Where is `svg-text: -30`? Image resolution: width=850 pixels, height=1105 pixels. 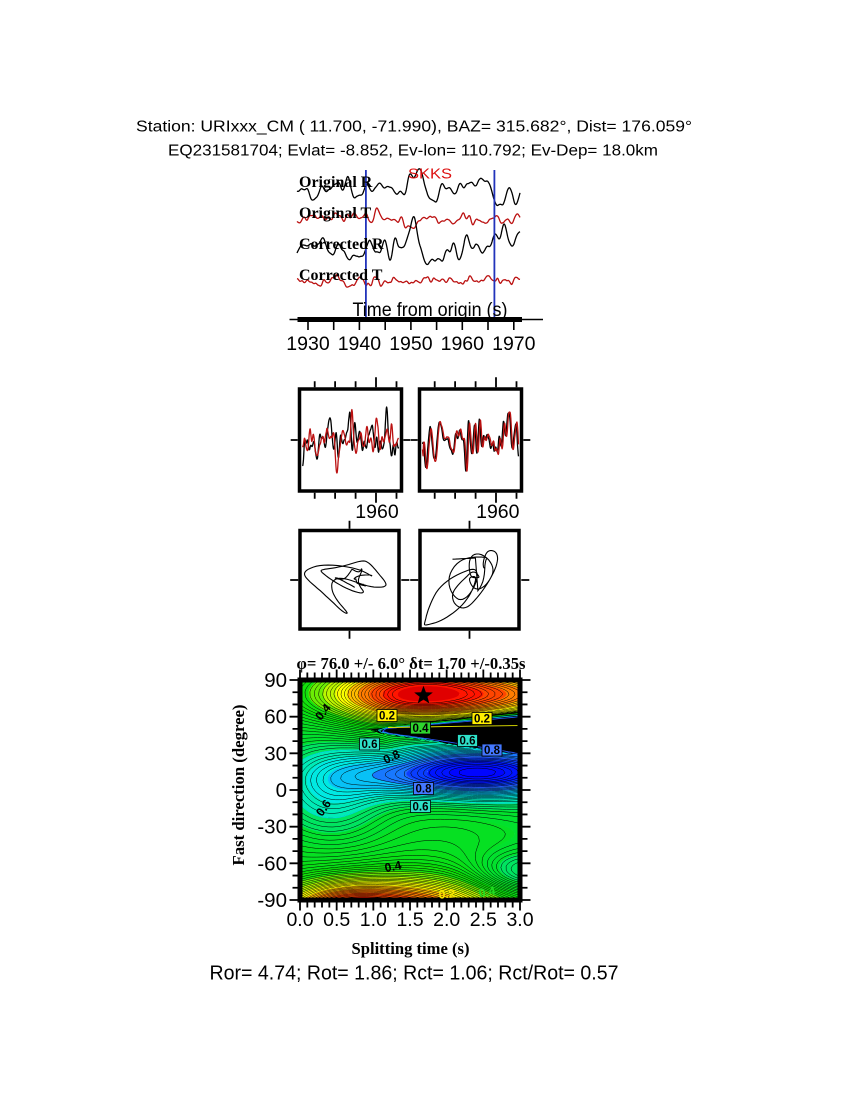 svg-text: -30 is located at coordinates (272, 827).